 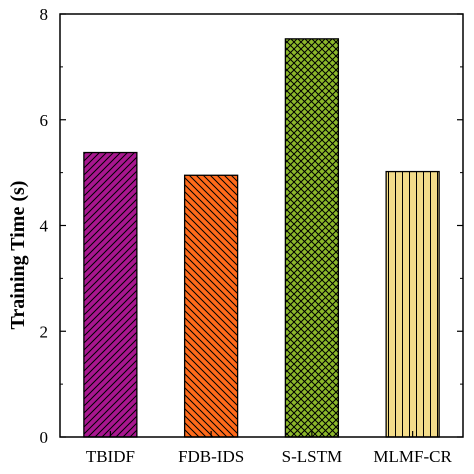 I want to click on x-tick-label-mlmf-cr: MLMF-CR, so click(x=412, y=456).